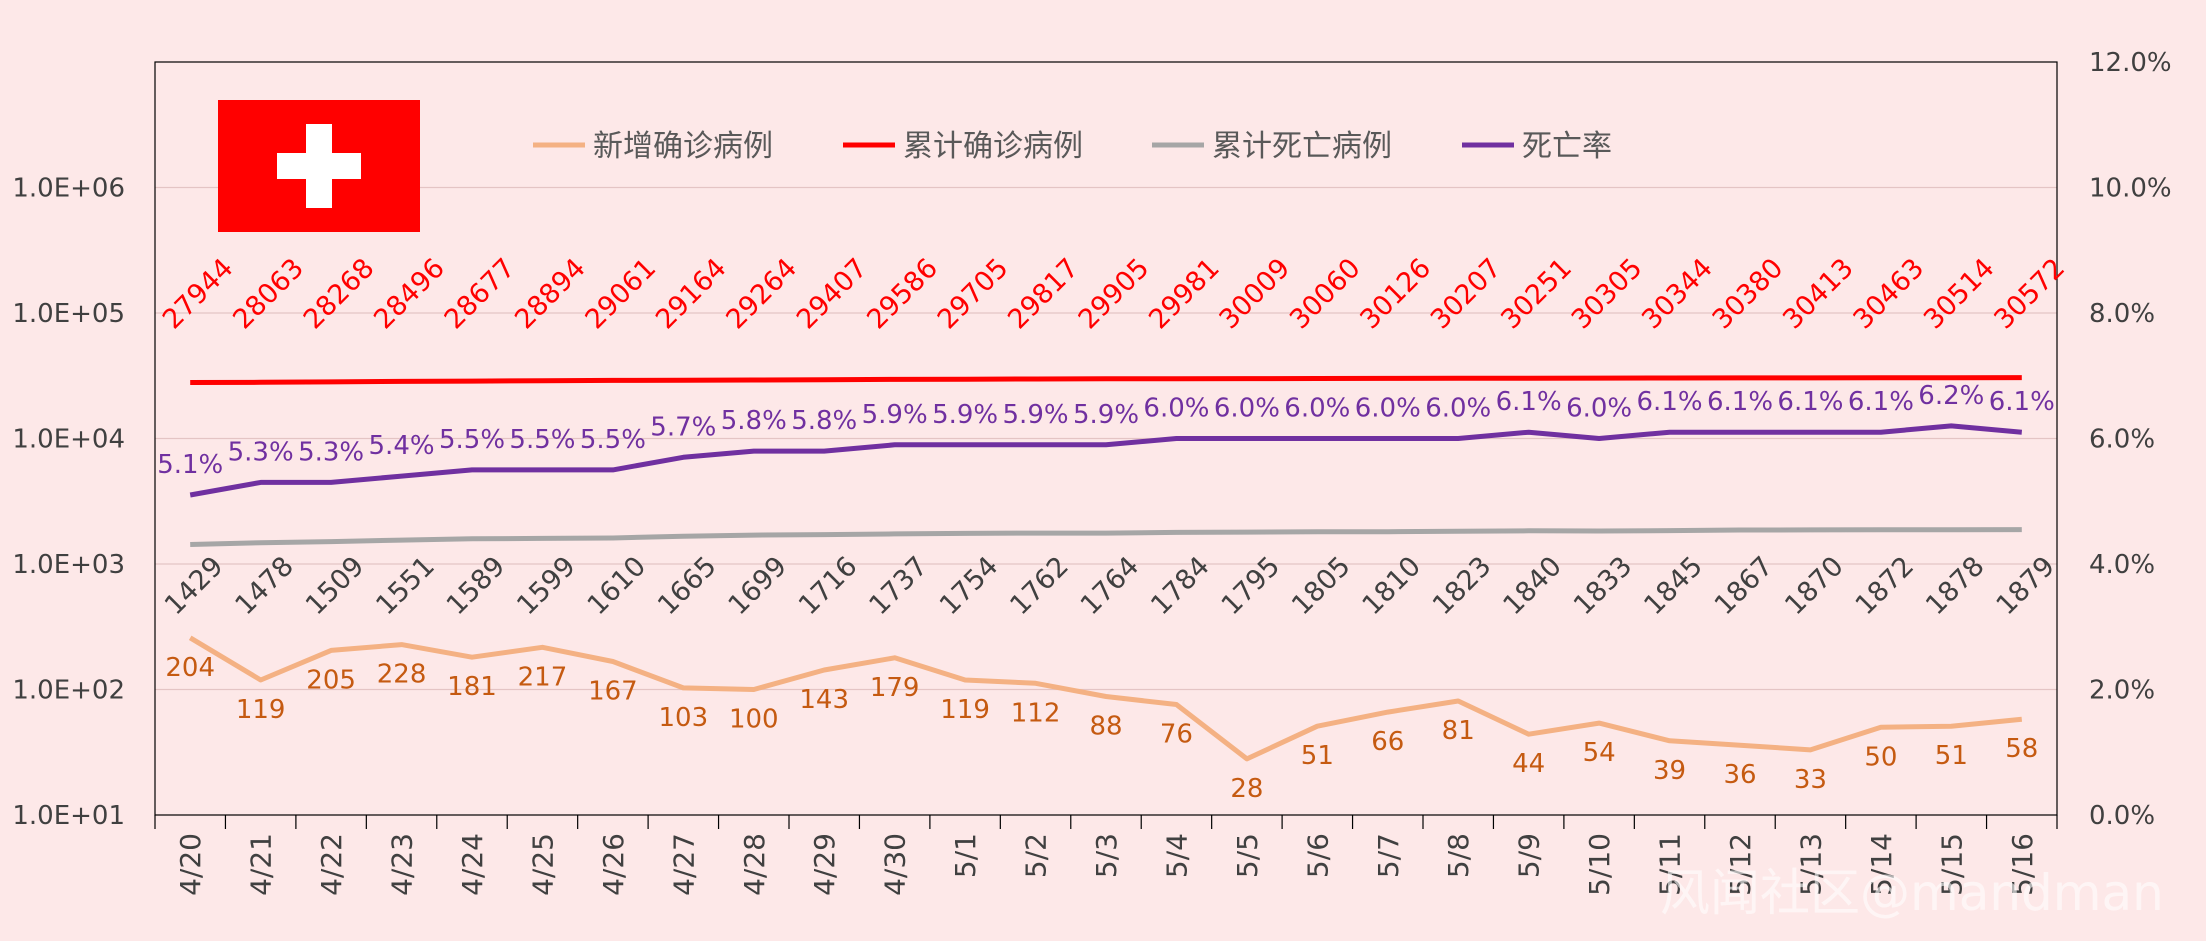 Image resolution: width=2206 pixels, height=941 pixels. I want to click on x-tick-label: 5/2, so click(1036, 855).